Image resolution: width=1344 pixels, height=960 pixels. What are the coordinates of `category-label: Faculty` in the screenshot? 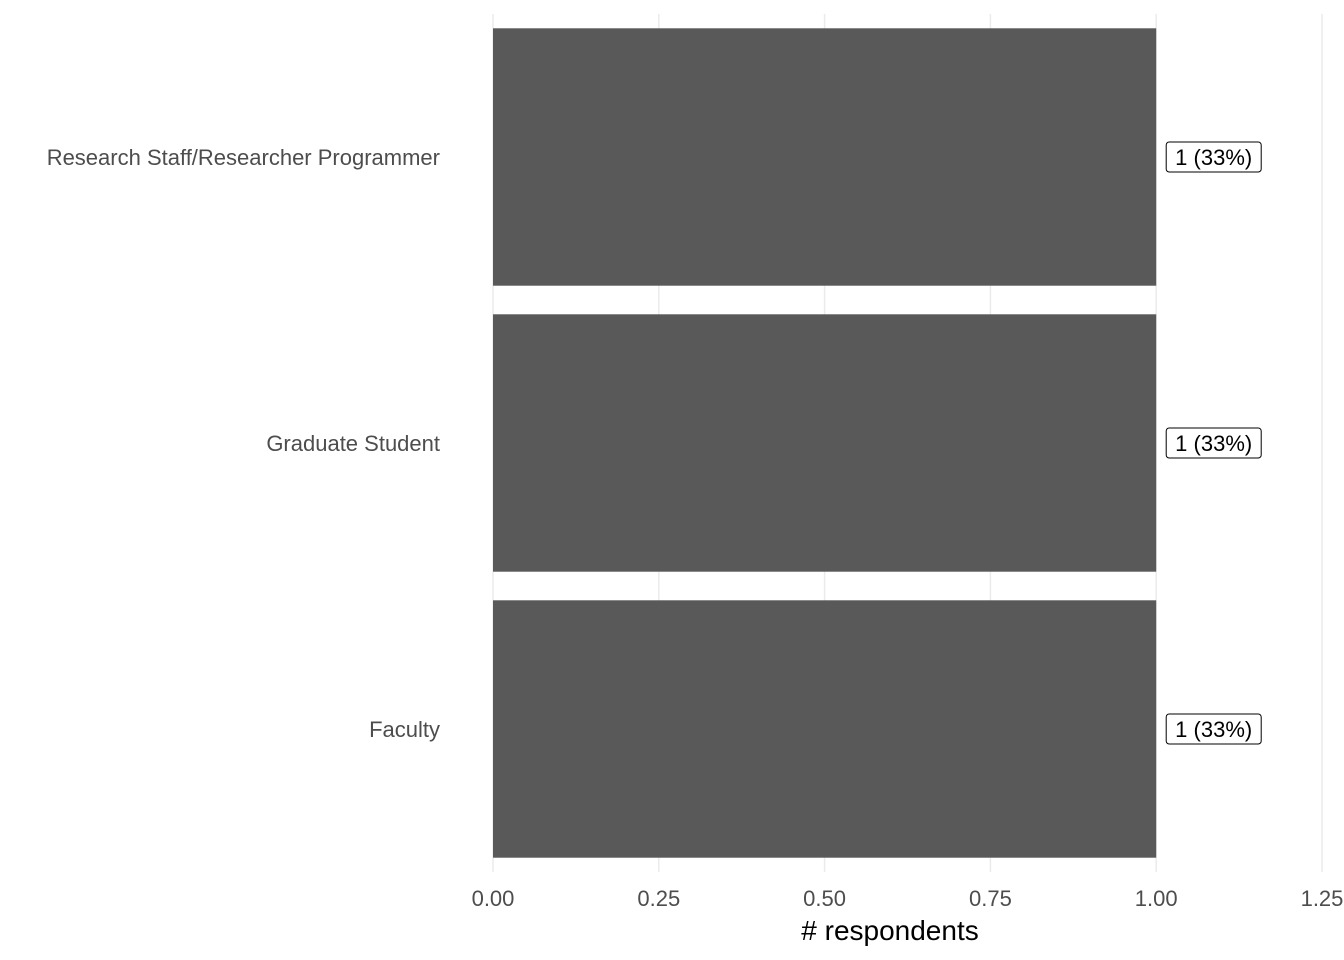 It's located at (404, 729).